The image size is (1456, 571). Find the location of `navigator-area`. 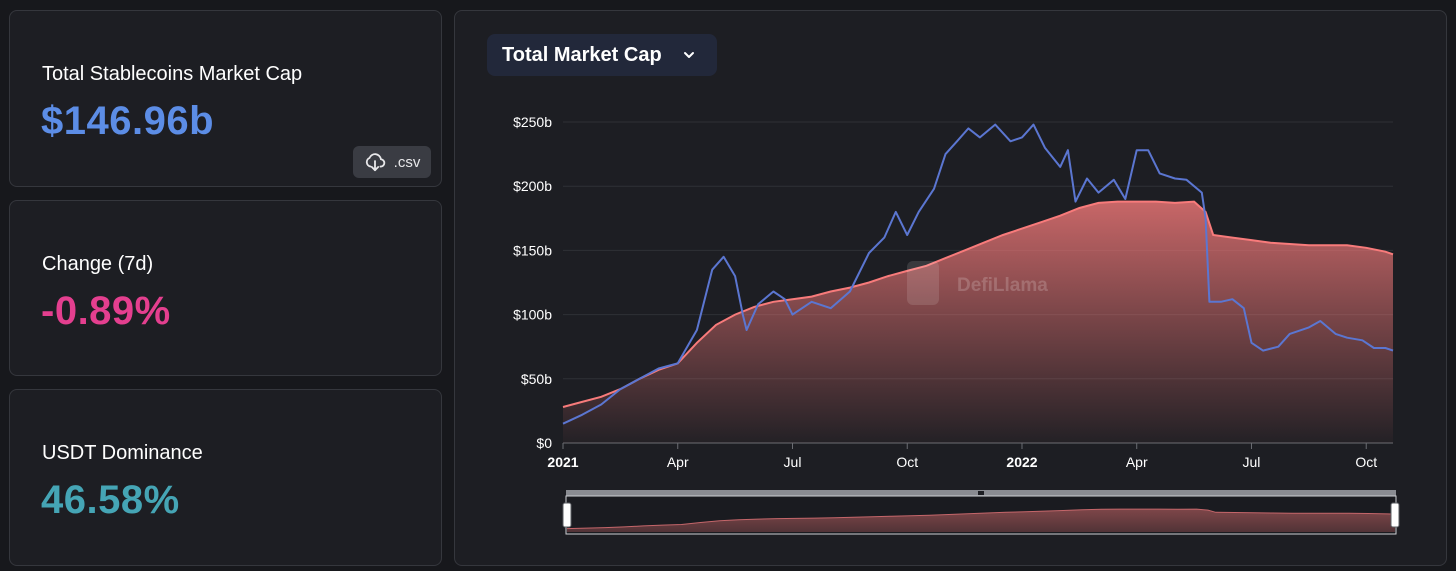

navigator-area is located at coordinates (981, 520).